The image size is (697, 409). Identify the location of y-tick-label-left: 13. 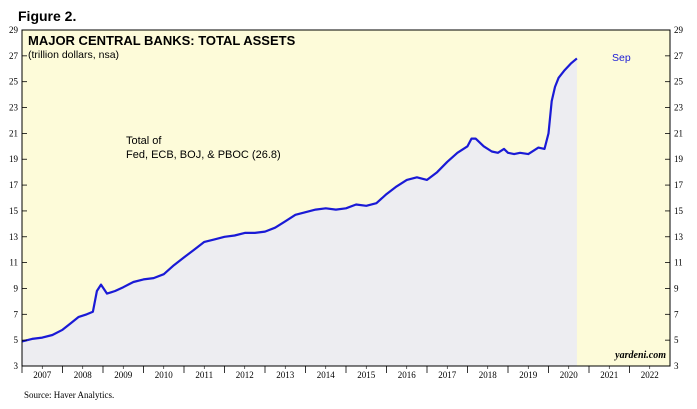
(14, 237).